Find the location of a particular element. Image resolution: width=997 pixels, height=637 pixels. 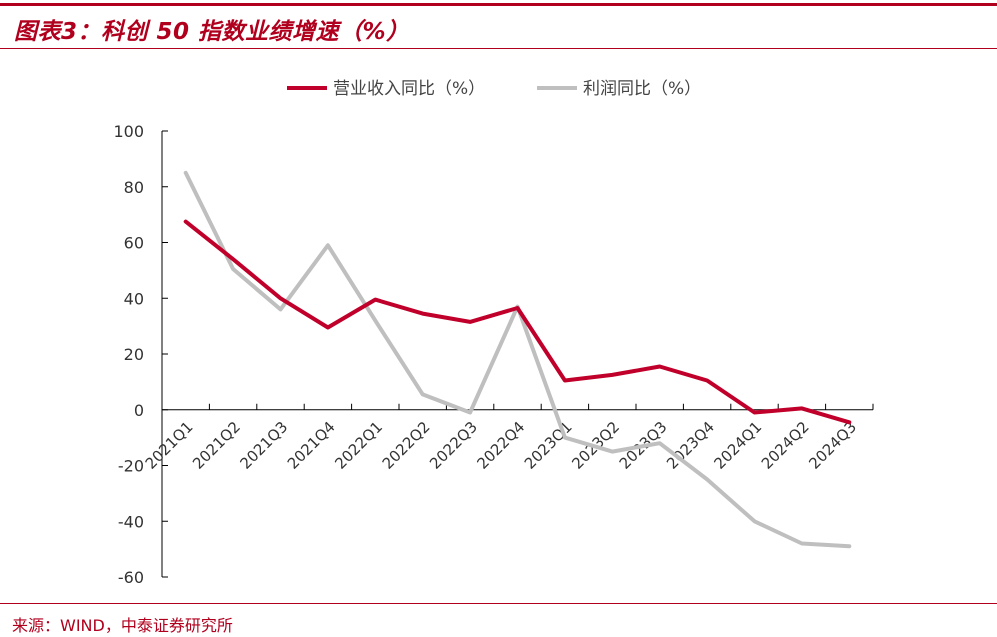

x-tick-label: 2024Q2 is located at coordinates (785, 445).